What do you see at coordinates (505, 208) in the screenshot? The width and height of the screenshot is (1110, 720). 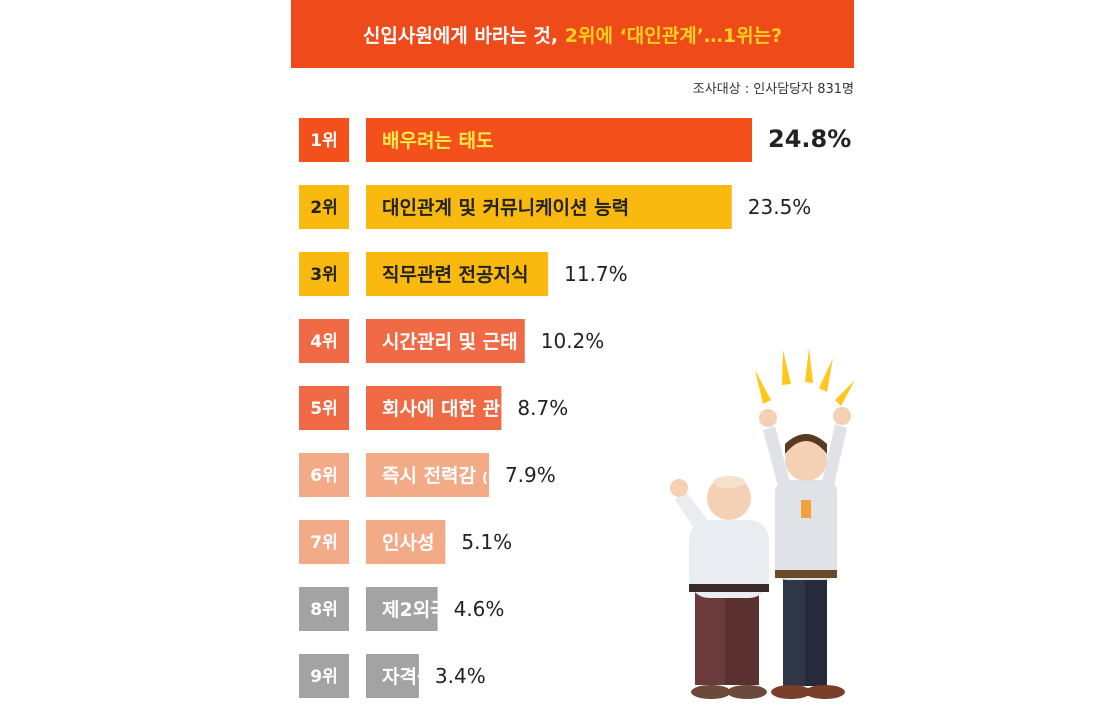 I see `category-label-2: 대인관계 및 커뮤니케이션 능력` at bounding box center [505, 208].